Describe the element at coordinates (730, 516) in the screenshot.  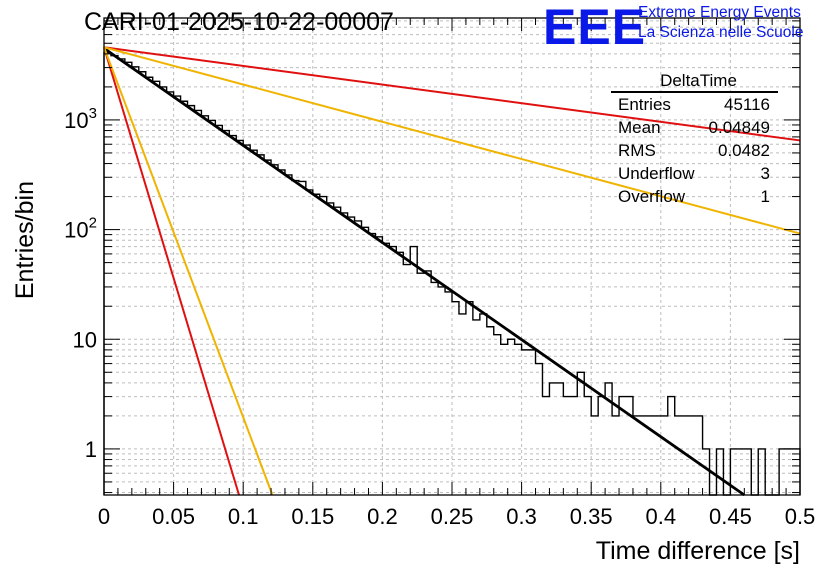
I see `x-tick-label: 0.45` at that location.